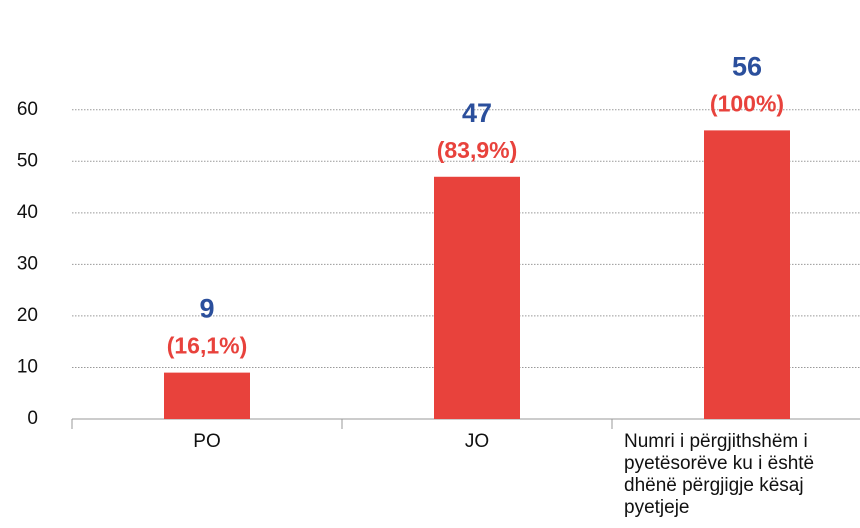 The width and height of the screenshot is (860, 528). I want to click on percent-label: (16,1%), so click(207, 346).